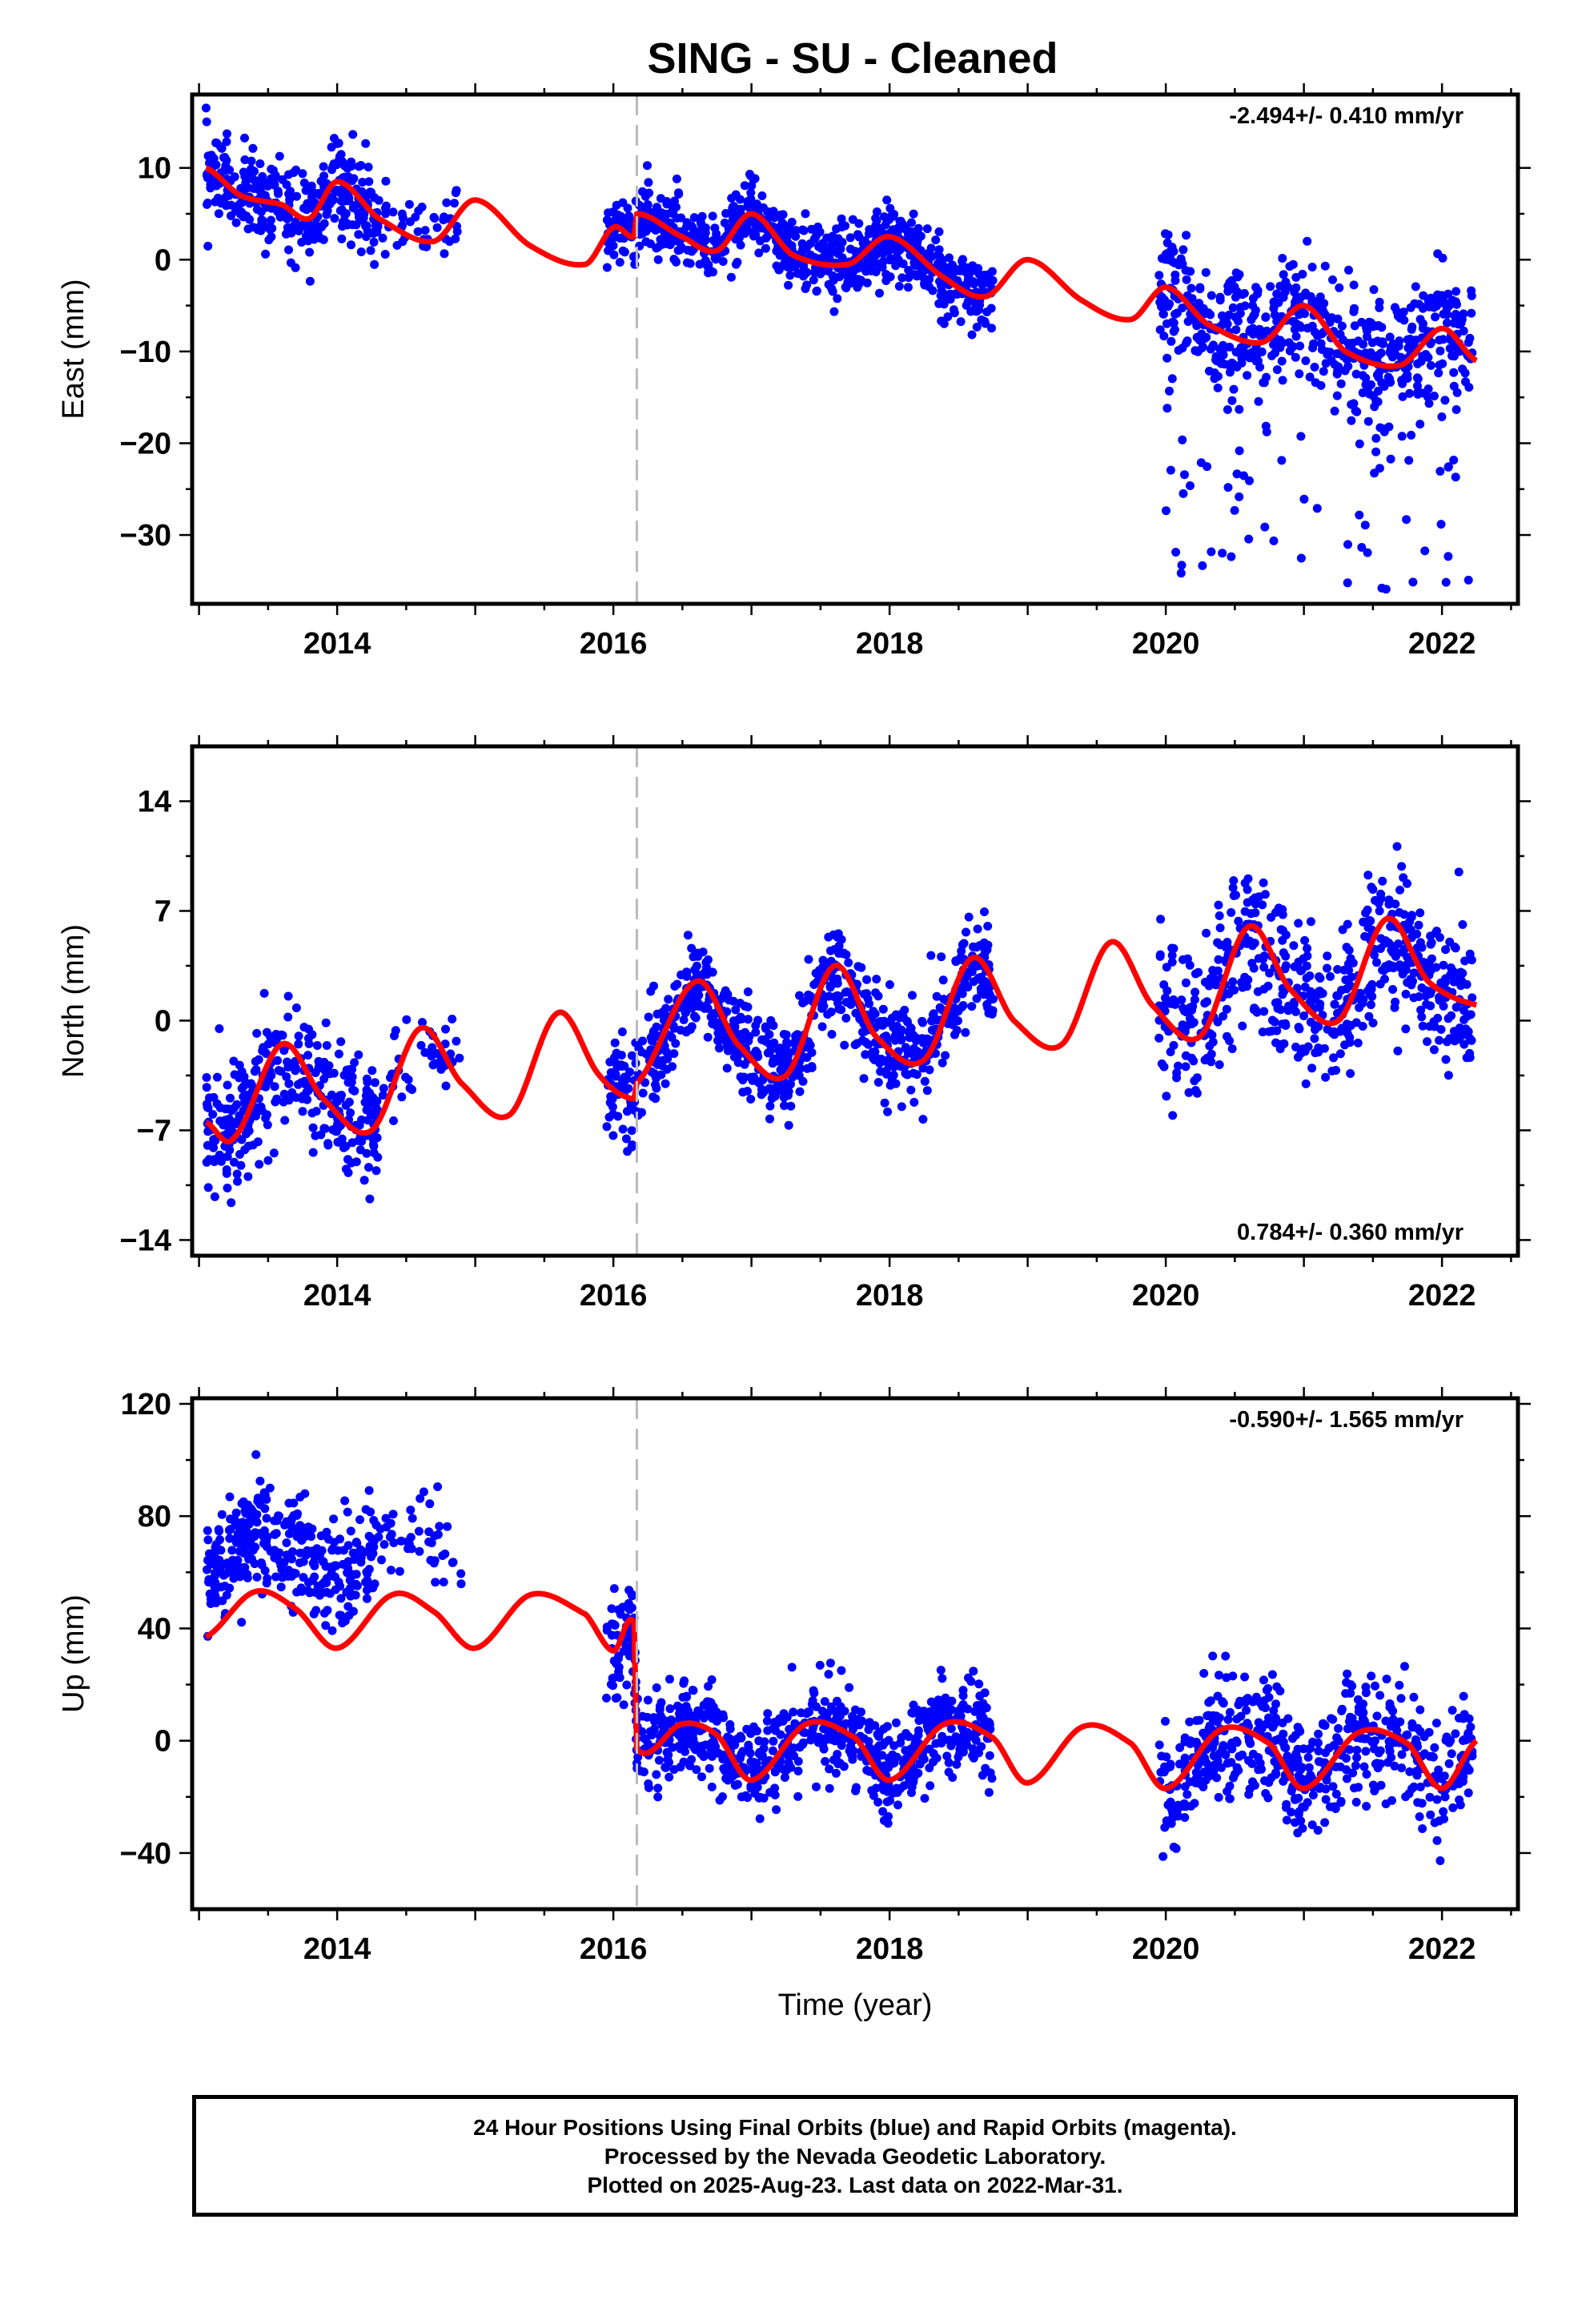  What do you see at coordinates (163, 1021) in the screenshot?
I see `y-tick-label: 0` at bounding box center [163, 1021].